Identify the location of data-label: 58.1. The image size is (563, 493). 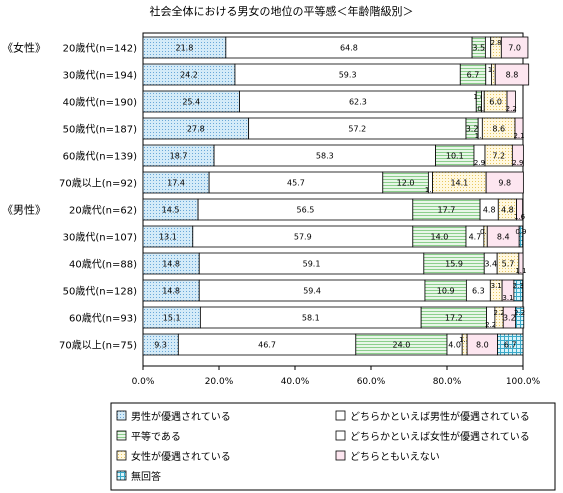
(311, 318).